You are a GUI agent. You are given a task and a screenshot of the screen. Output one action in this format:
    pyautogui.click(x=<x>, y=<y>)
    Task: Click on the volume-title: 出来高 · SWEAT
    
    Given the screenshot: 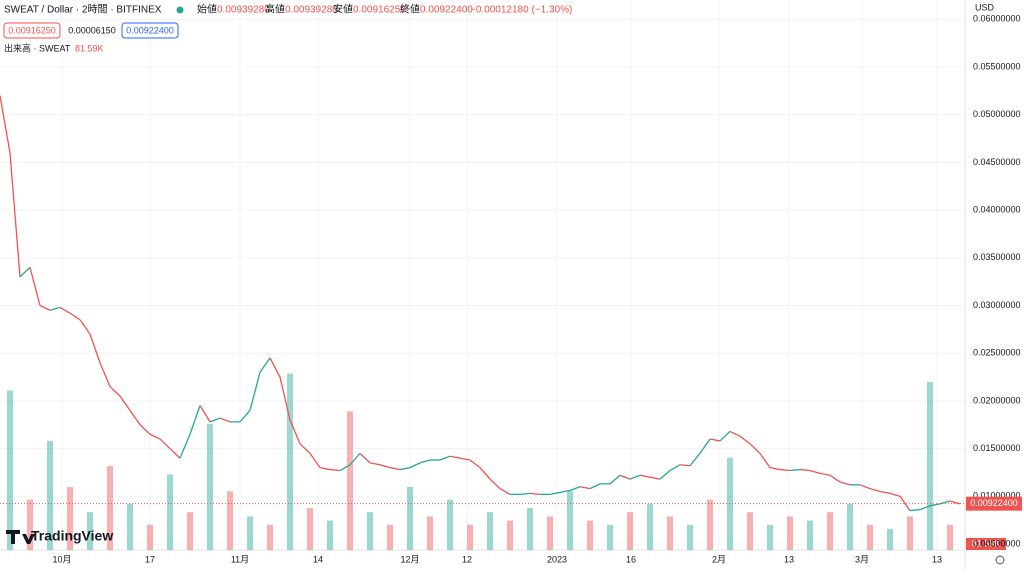 What is the action you would take?
    pyautogui.click(x=37, y=47)
    